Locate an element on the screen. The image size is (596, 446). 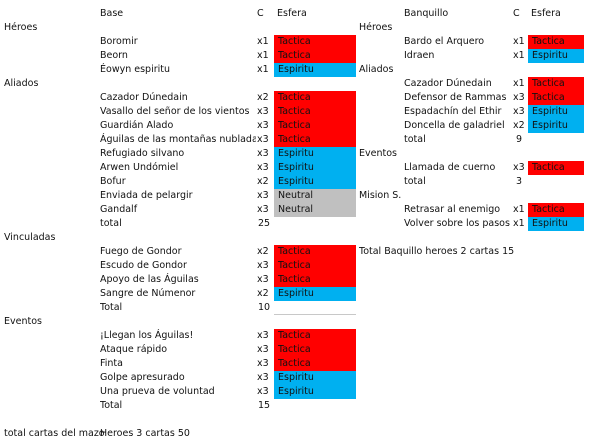
cell-border is located at coordinates (315, 314).